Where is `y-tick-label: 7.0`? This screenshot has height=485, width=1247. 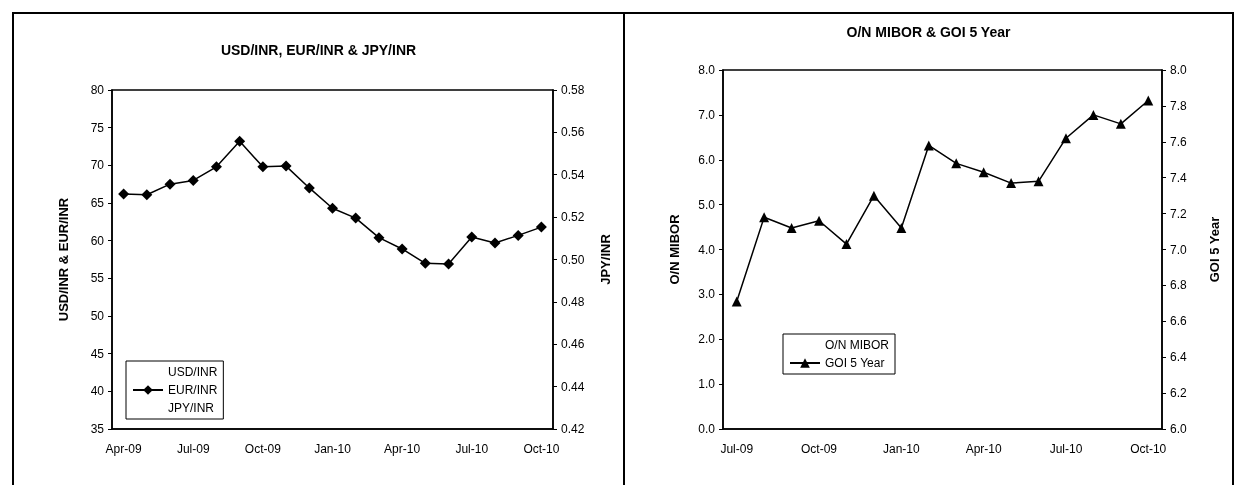
y-tick-label: 7.0 is located at coordinates (707, 114).